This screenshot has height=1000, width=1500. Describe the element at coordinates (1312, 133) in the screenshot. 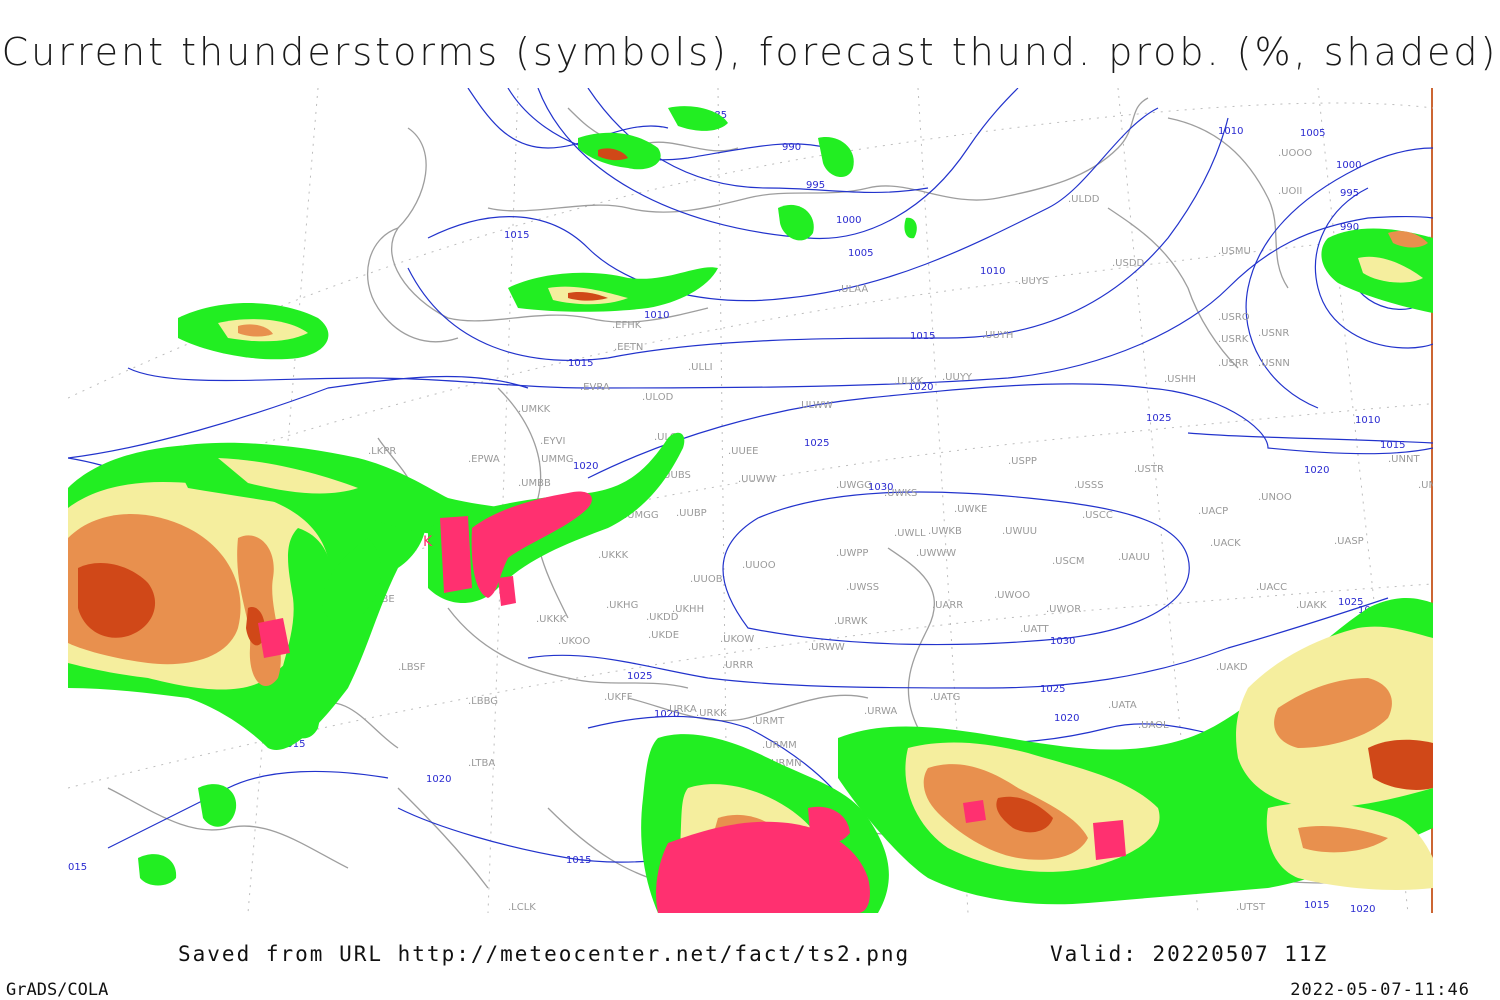

I see `svg-text: 1005` at that location.